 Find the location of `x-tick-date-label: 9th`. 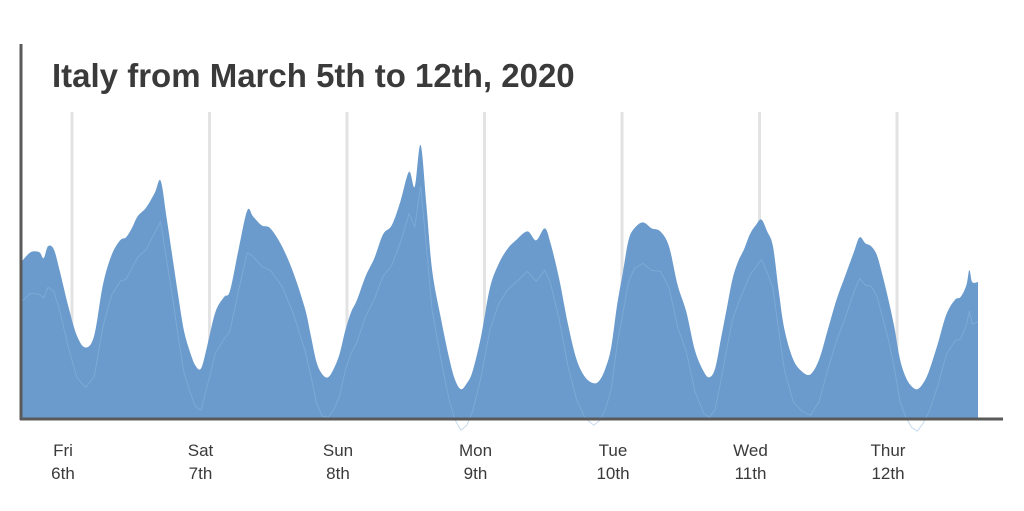

x-tick-date-label: 9th is located at coordinates (476, 473).